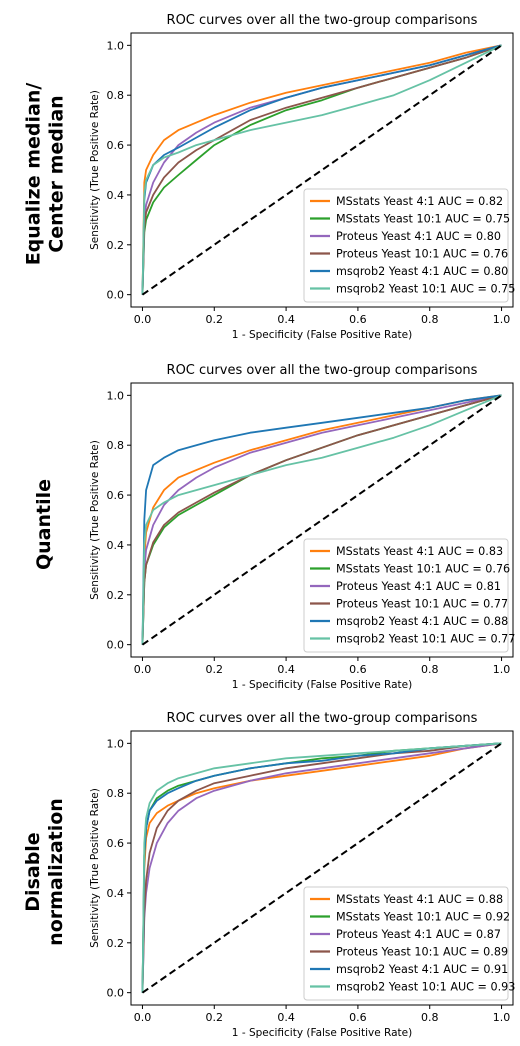 The height and width of the screenshot is (1046, 520). Describe the element at coordinates (419, 201) in the screenshot. I see `legend-entry: MSstats Yeast 4:1 AUC = 0.82` at that location.